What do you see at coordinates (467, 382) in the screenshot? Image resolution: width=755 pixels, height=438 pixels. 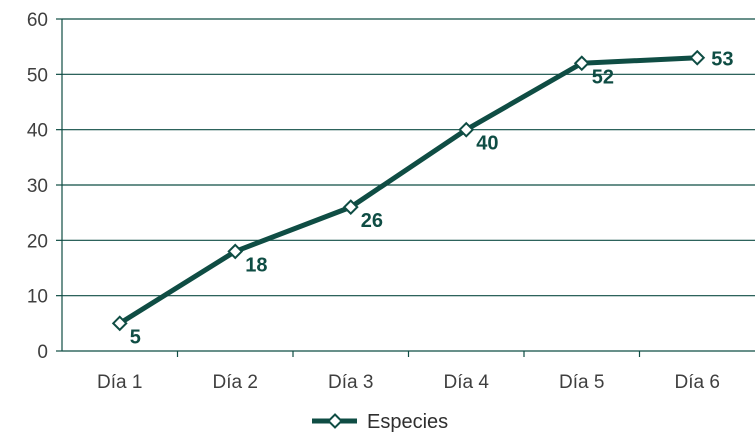 I see `x-tick-label: Día 4` at bounding box center [467, 382].